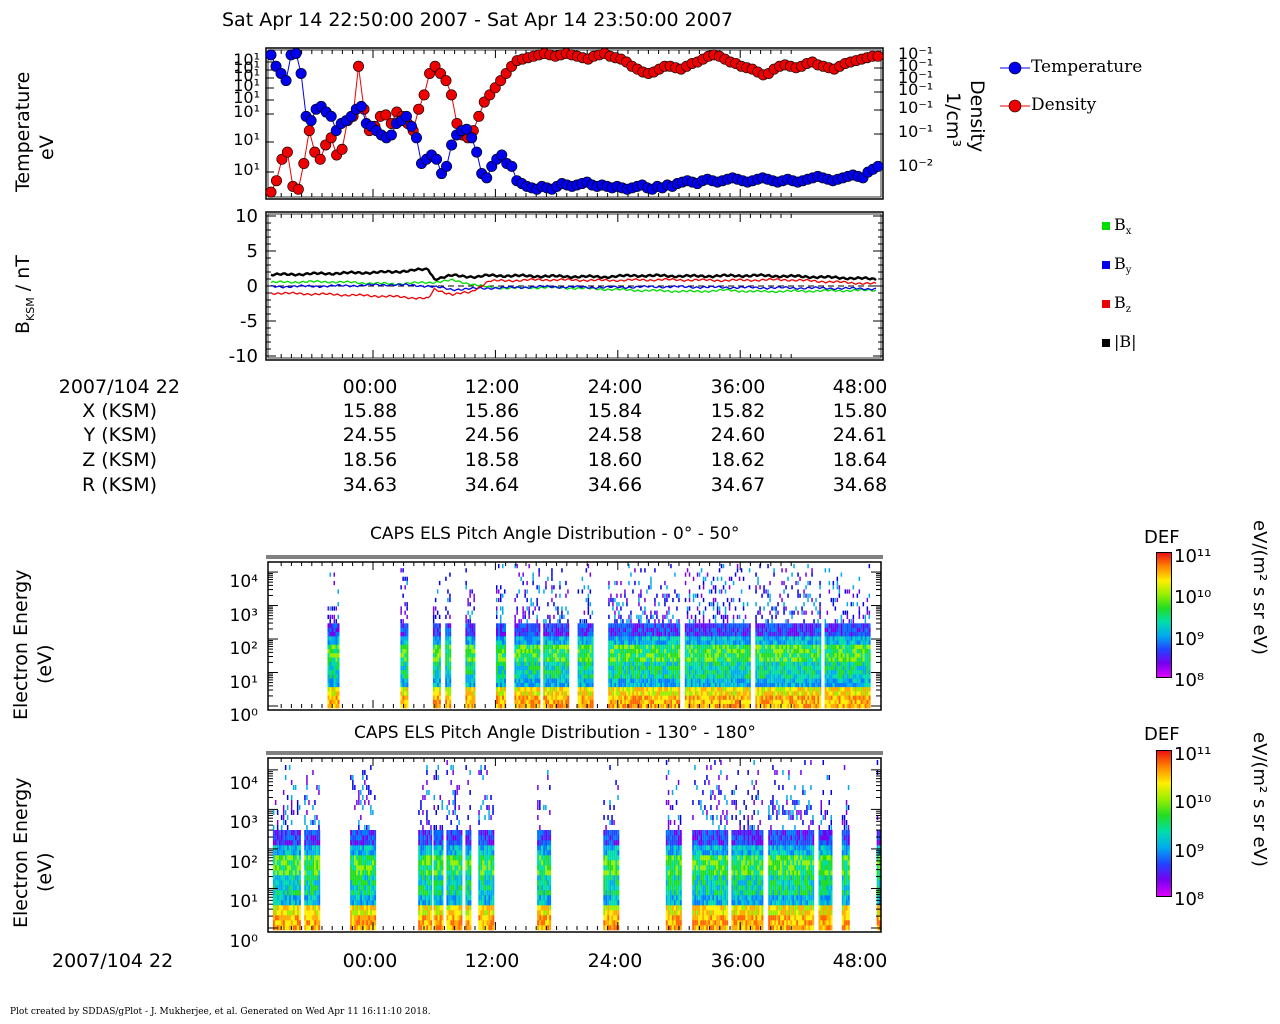 This screenshot has width=1280, height=1024. Describe the element at coordinates (615, 411) in the screenshot. I see `ephemeris-value: 15.84` at that location.